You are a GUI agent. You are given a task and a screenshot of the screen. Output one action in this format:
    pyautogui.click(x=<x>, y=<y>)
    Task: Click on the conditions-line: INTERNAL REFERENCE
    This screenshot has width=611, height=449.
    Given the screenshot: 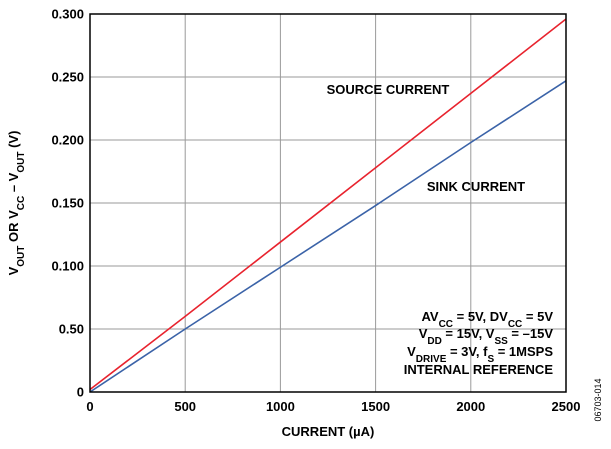 What is the action you would take?
    pyautogui.click(x=479, y=369)
    